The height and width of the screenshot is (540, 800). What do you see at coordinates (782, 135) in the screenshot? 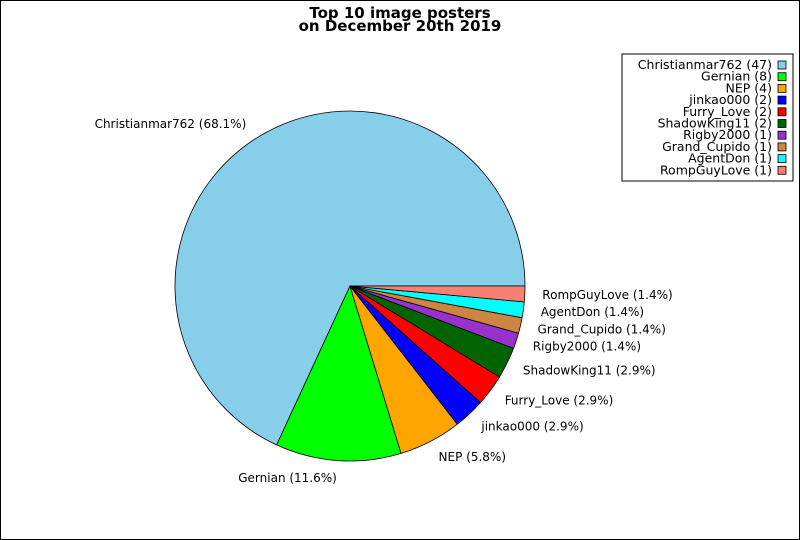
I see `legend-swatch-rigby2000` at bounding box center [782, 135].